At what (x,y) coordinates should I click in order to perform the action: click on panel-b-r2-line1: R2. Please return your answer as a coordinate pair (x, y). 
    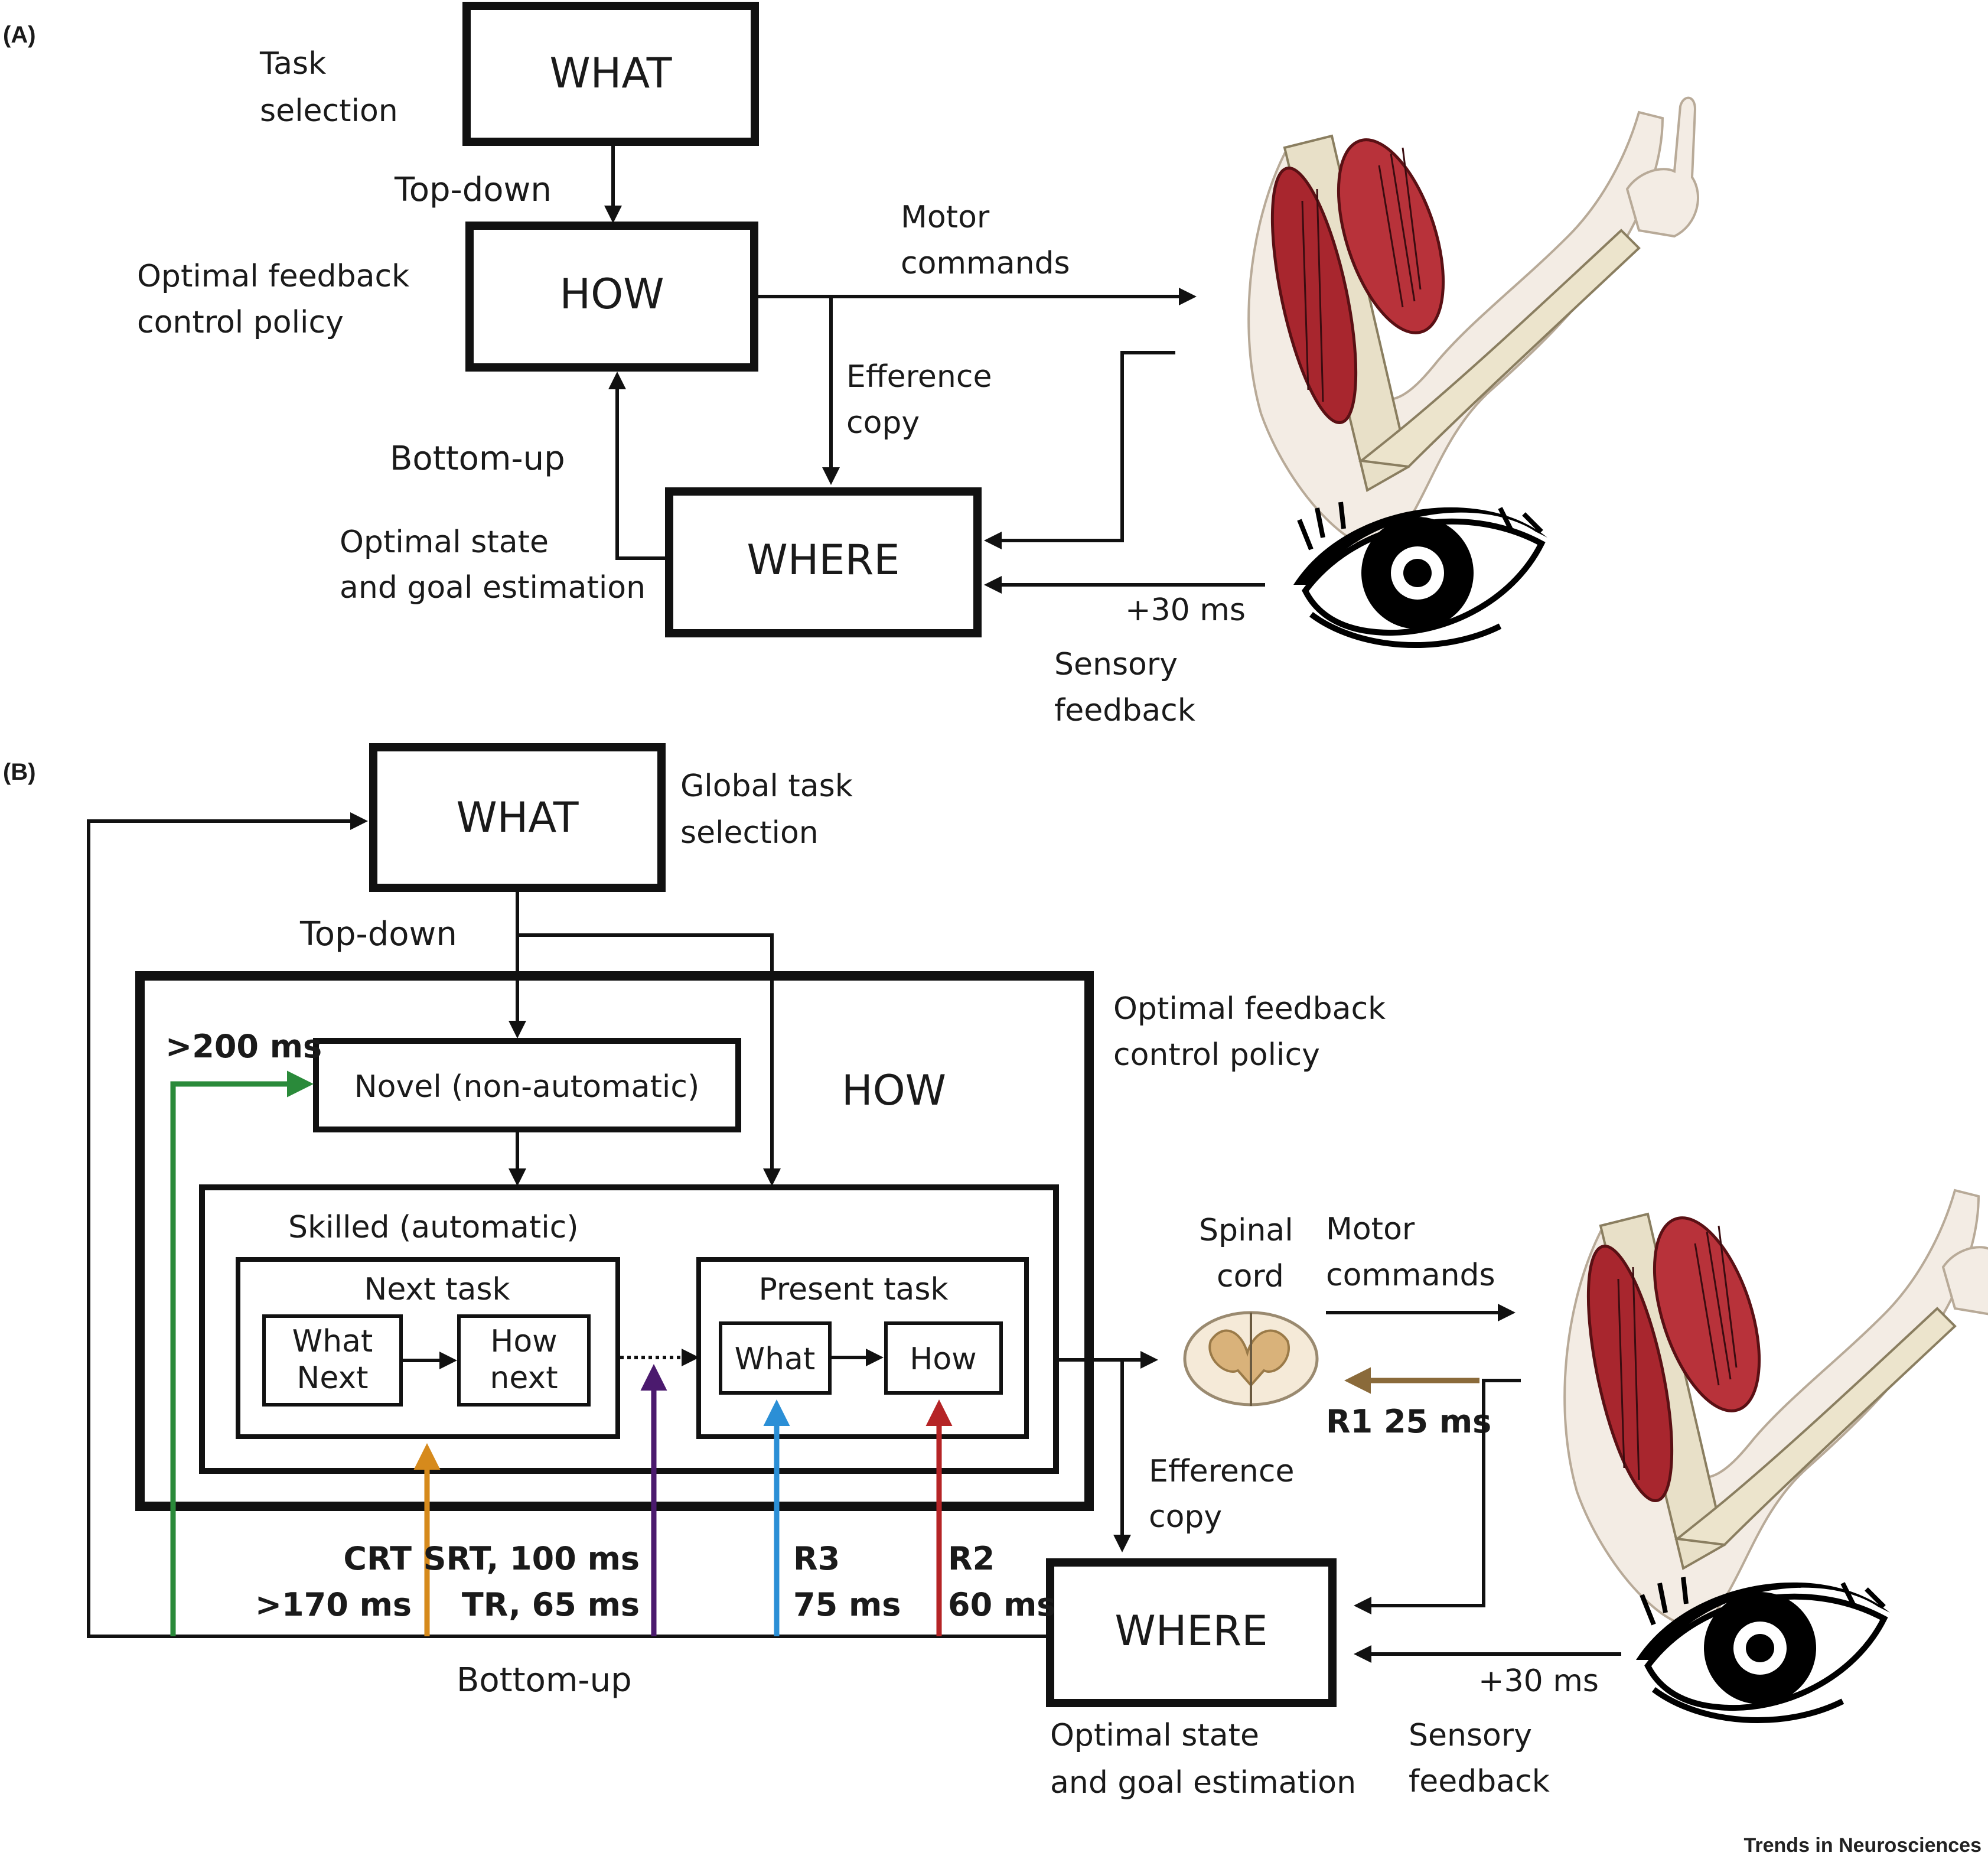
    Looking at the image, I should click on (971, 1558).